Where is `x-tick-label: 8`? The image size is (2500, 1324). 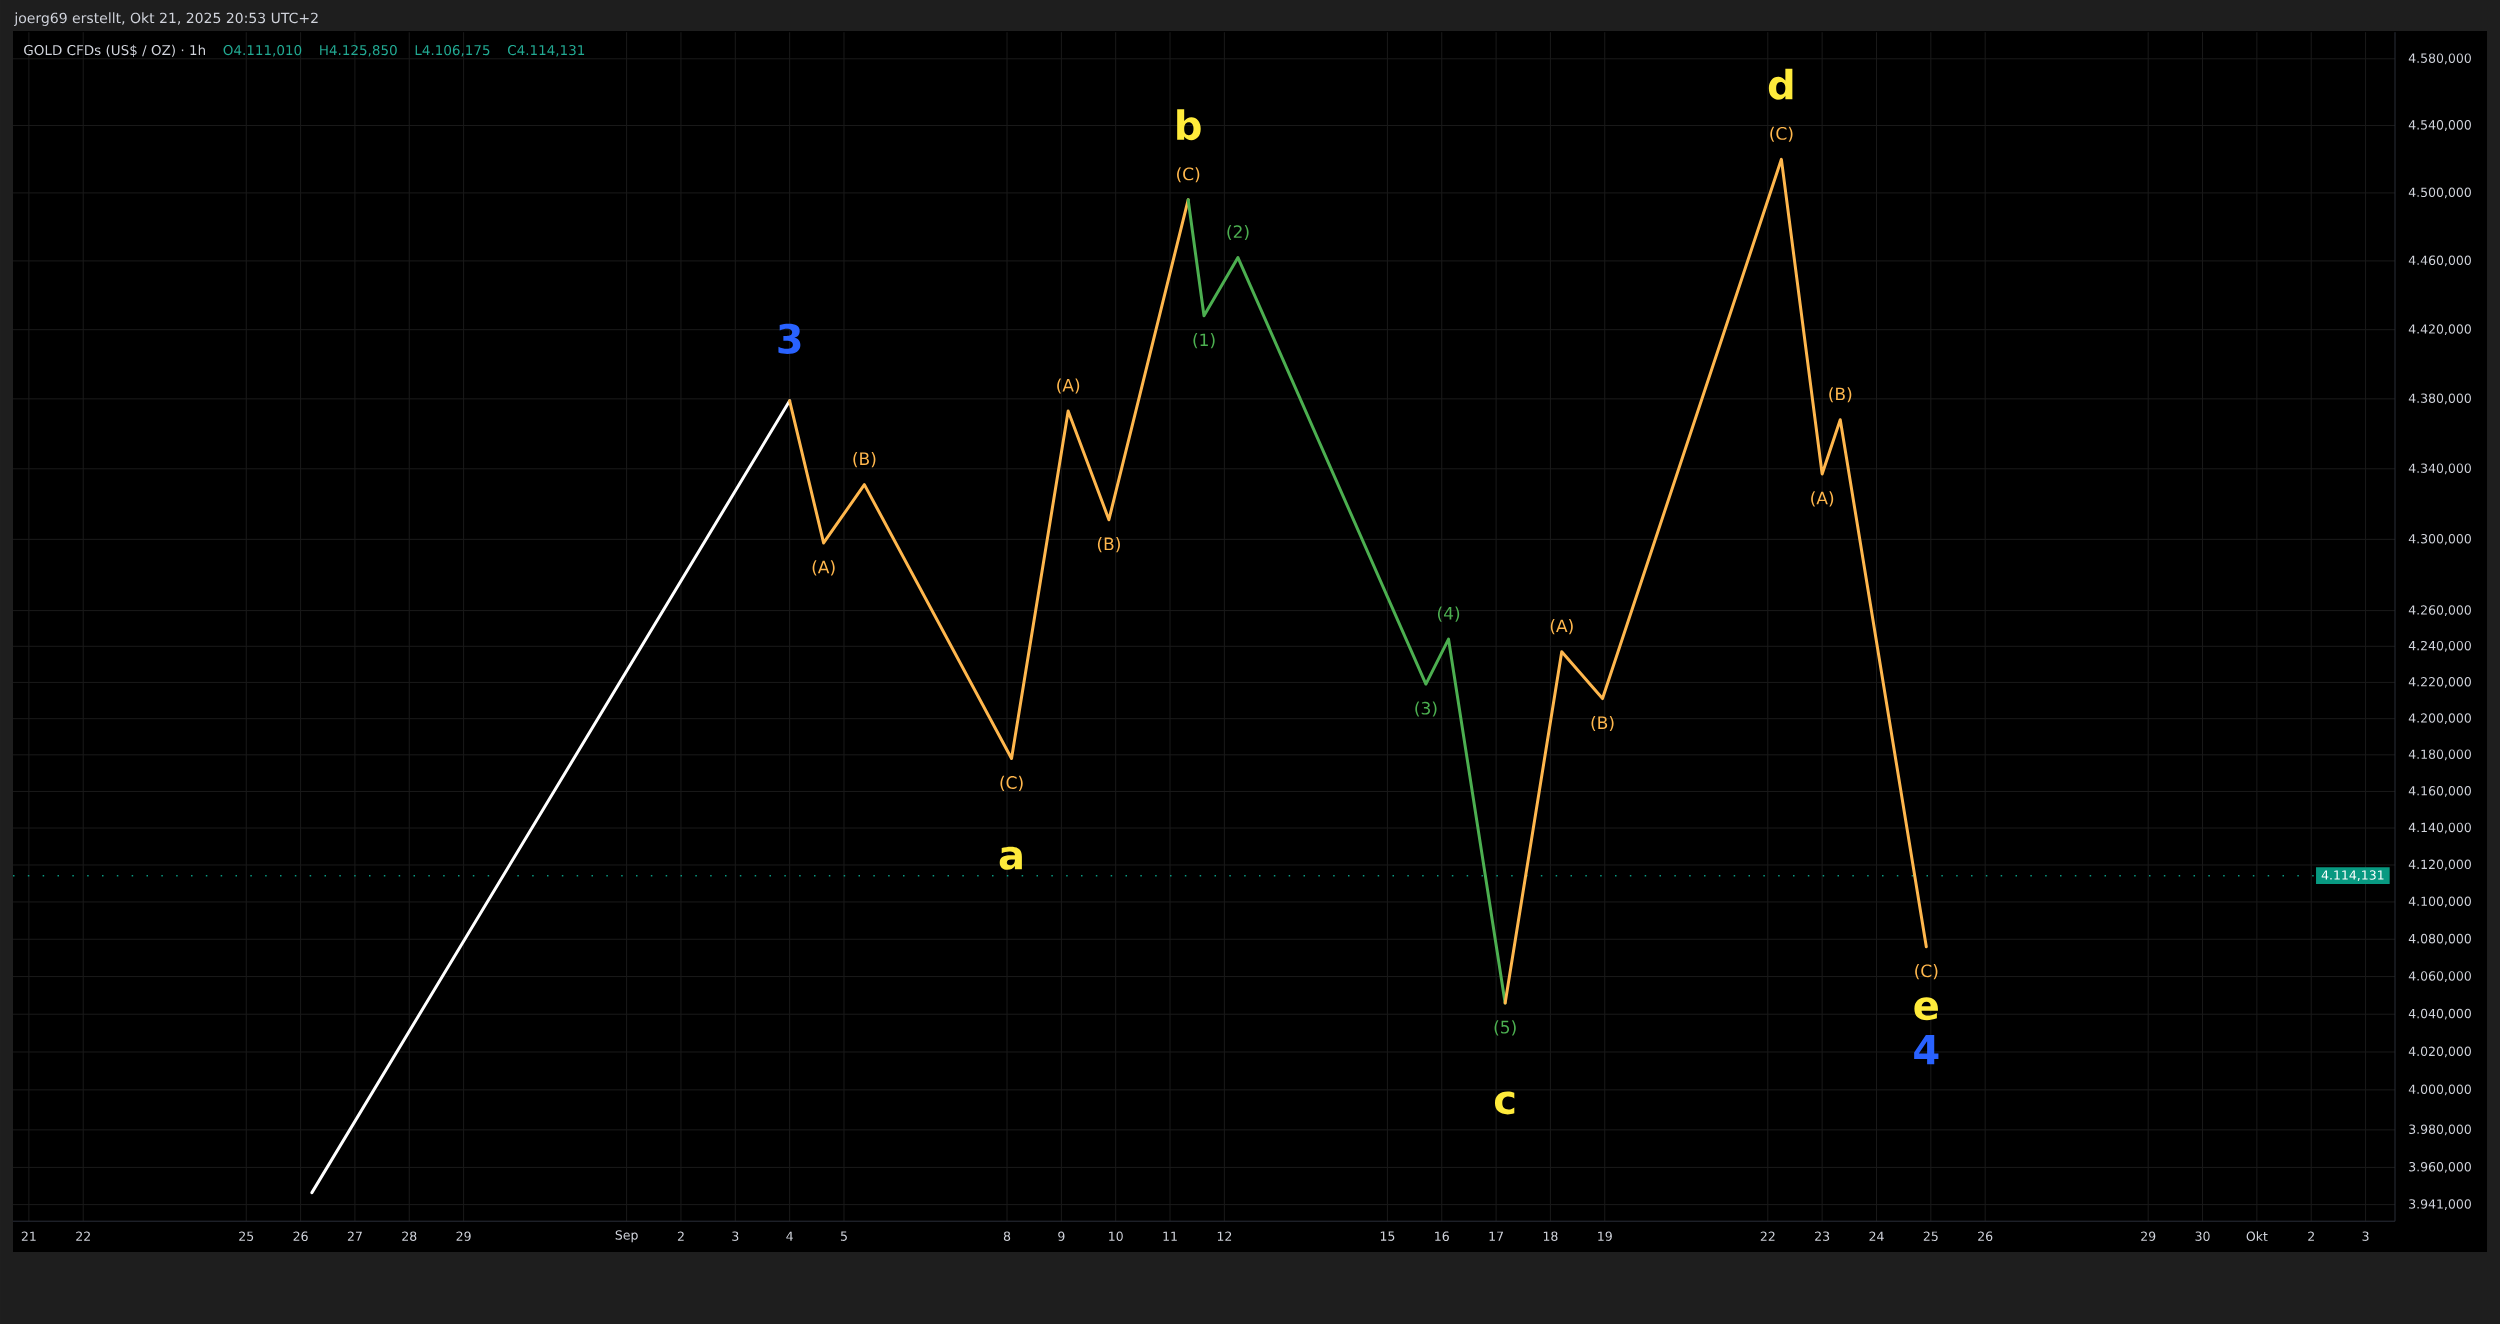 x-tick-label: 8 is located at coordinates (1007, 1236).